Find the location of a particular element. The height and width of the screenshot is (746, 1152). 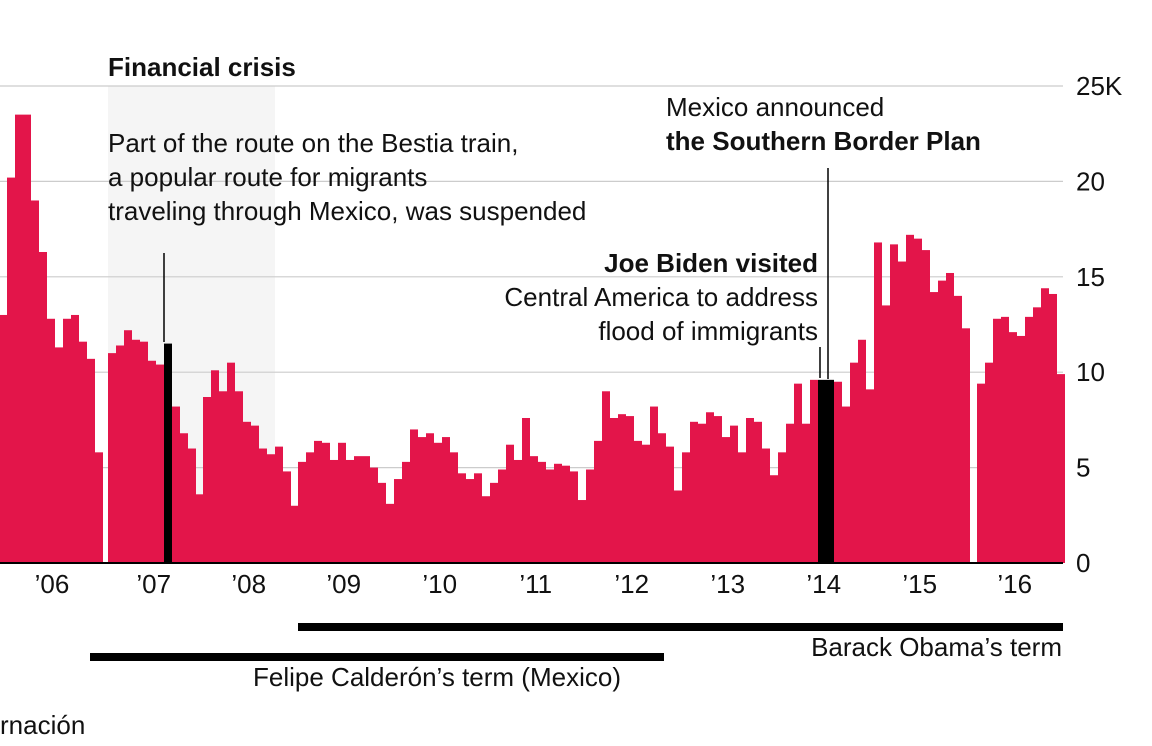

calderon-term-label: Felipe Calderón’s term (Mexico) is located at coordinates (437, 677).